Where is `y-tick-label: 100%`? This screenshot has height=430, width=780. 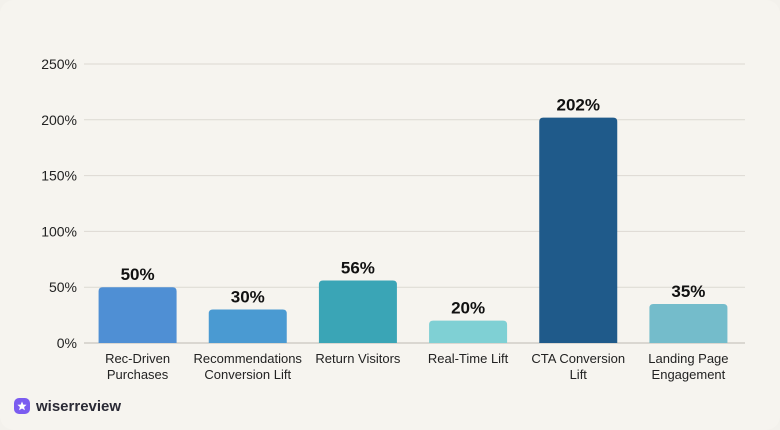
y-tick-label: 100% is located at coordinates (59, 231).